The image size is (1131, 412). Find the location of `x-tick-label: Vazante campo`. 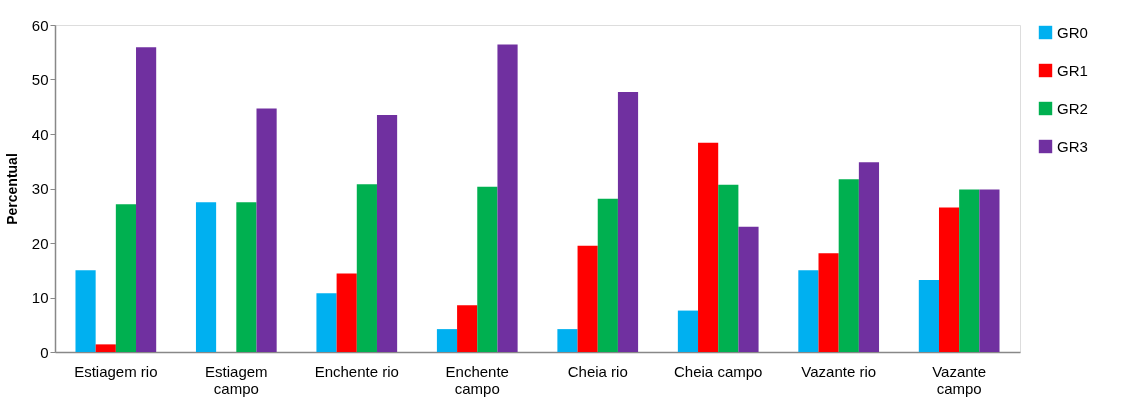

x-tick-label: Vazante campo is located at coordinates (959, 379).